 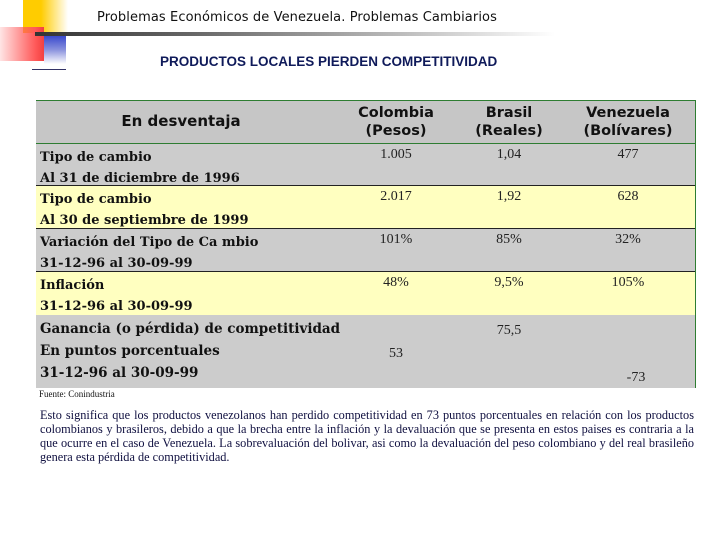 What do you see at coordinates (628, 154) in the screenshot?
I see `cell-venezuela: 477` at bounding box center [628, 154].